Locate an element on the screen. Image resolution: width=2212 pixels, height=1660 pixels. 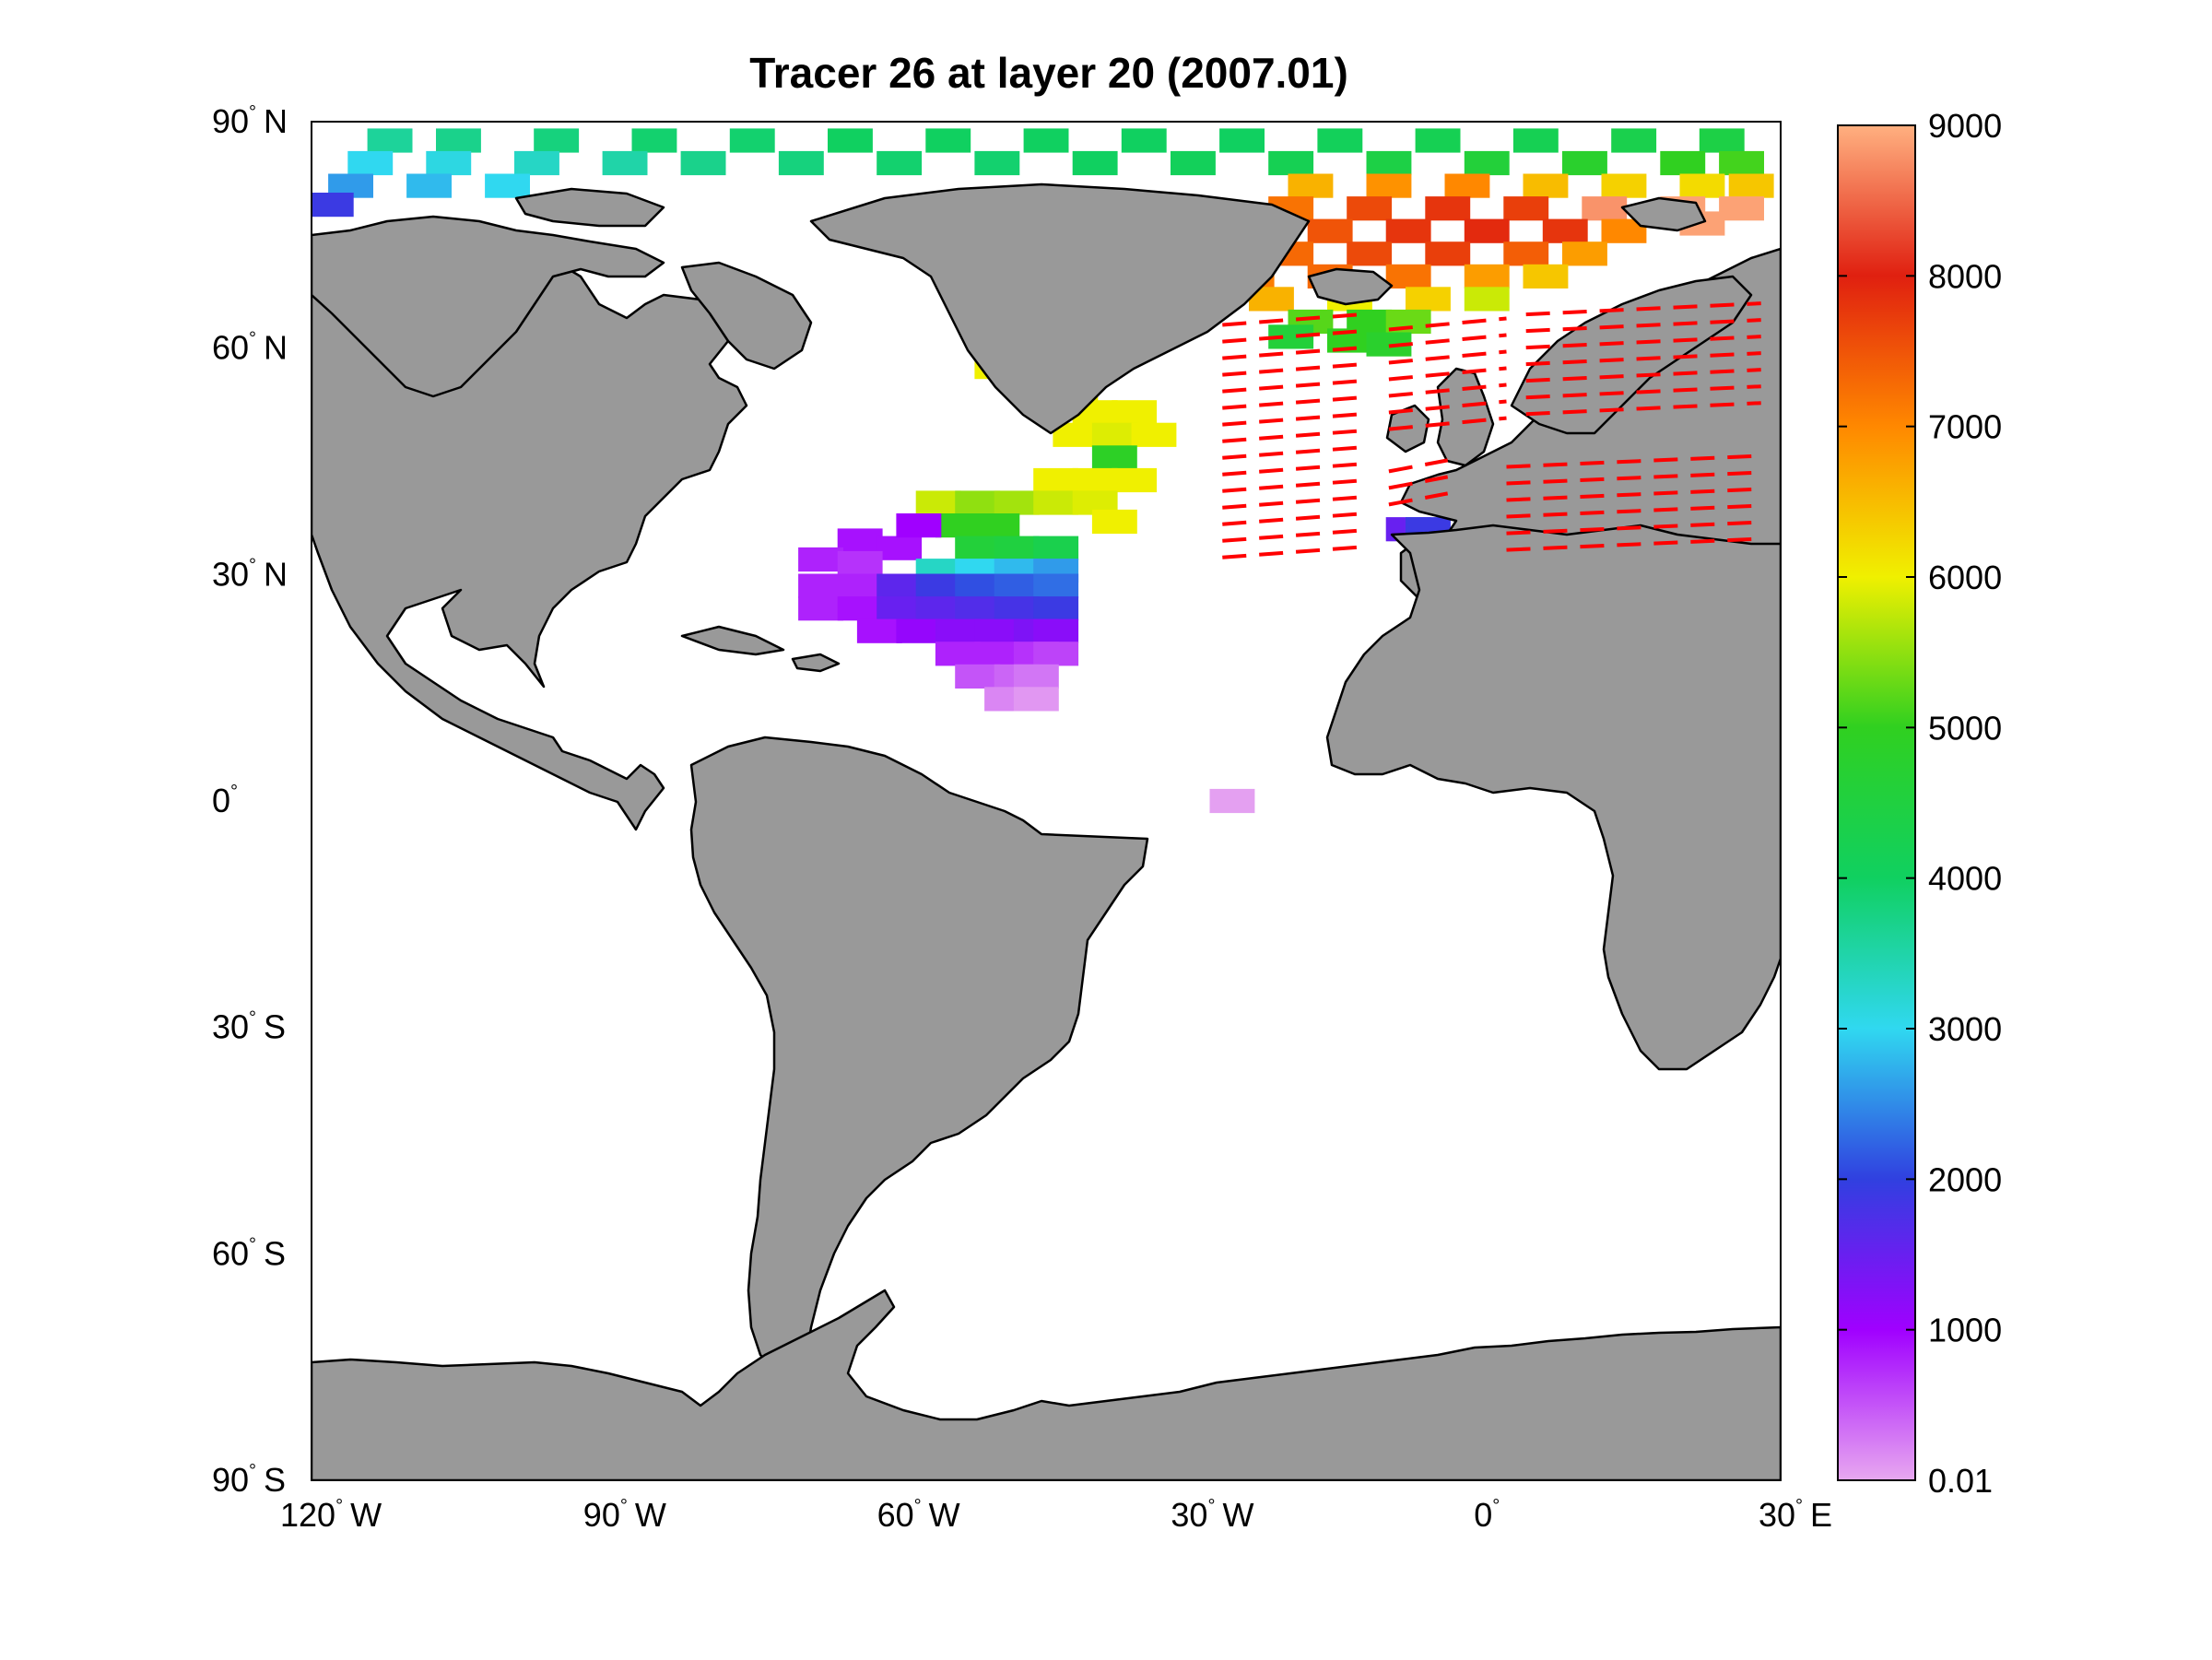
colorbar-tick-label: 7000 is located at coordinates (1965, 427).